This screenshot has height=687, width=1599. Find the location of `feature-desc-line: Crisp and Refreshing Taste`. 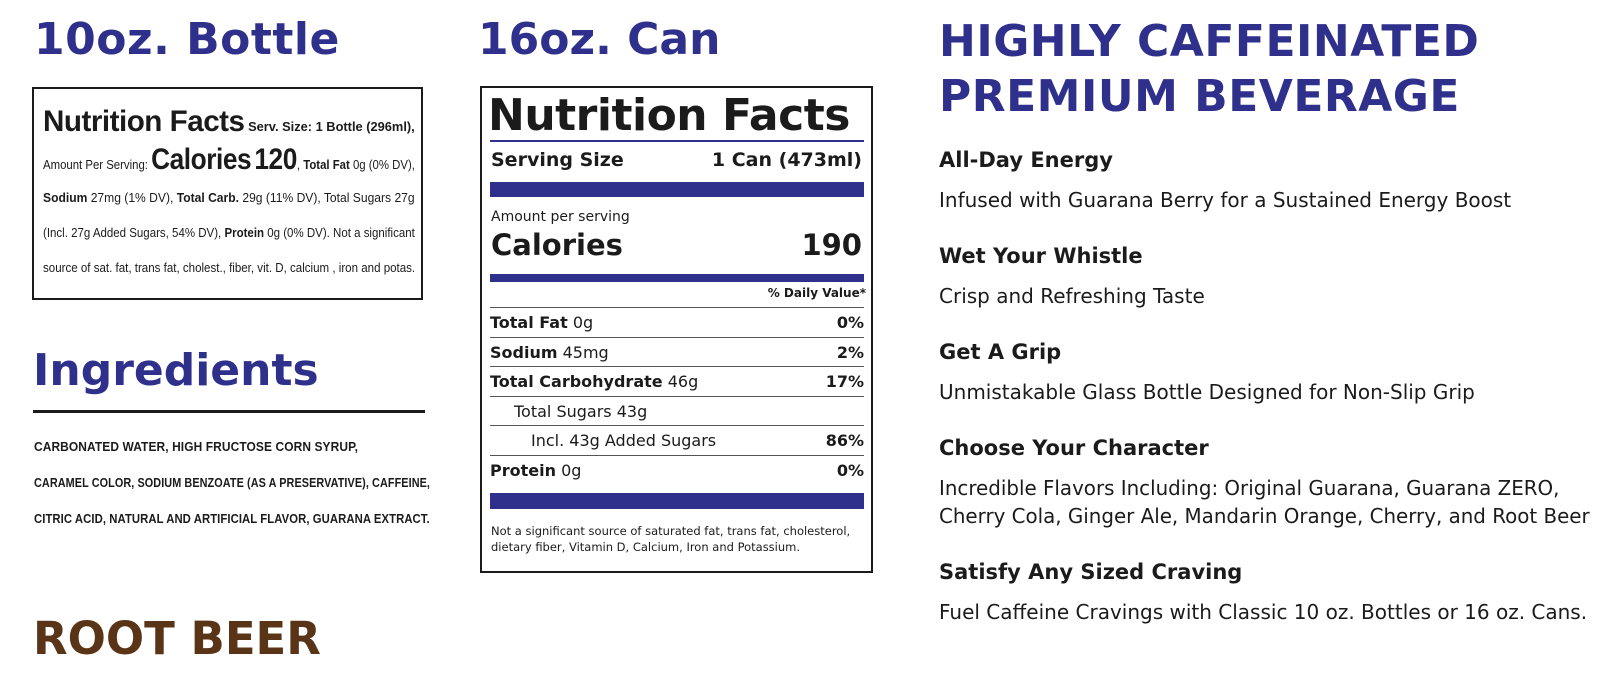

feature-desc-line: Crisp and Refreshing Taste is located at coordinates (1072, 296).